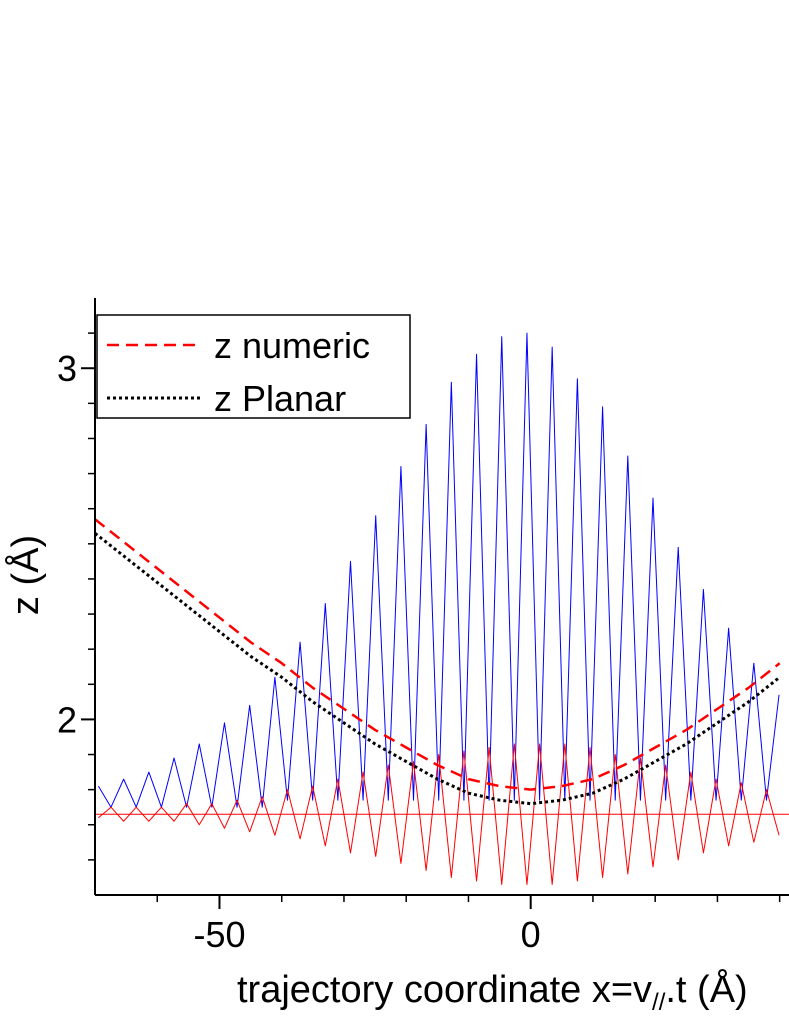 This screenshot has width=789, height=1021. What do you see at coordinates (659, 1002) in the screenshot?
I see `x-axis-label-sub: //` at bounding box center [659, 1002].